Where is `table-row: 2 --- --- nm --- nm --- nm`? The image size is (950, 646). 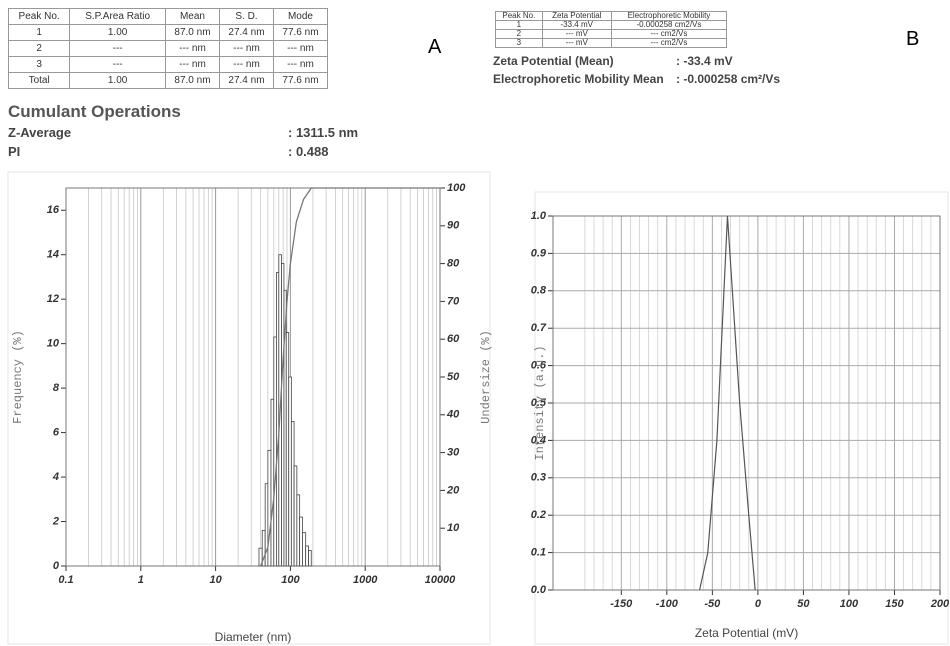
table-row: 2 --- --- nm --- nm --- nm is located at coordinates (168, 48).